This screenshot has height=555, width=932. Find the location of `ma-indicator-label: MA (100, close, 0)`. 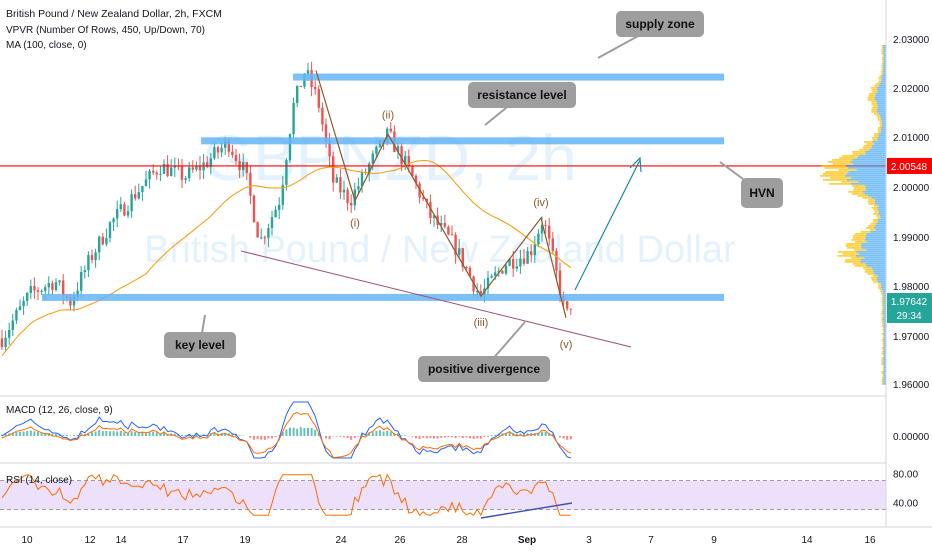

ma-indicator-label: MA (100, close, 0) is located at coordinates (46, 45).